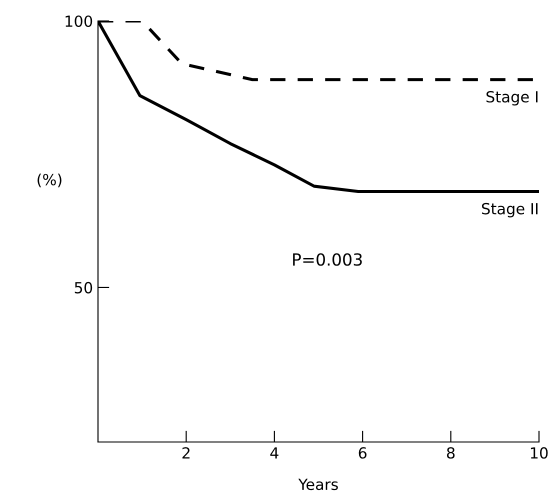 The width and height of the screenshot is (555, 496). Describe the element at coordinates (510, 210) in the screenshot. I see `series-label: Stage II` at that location.